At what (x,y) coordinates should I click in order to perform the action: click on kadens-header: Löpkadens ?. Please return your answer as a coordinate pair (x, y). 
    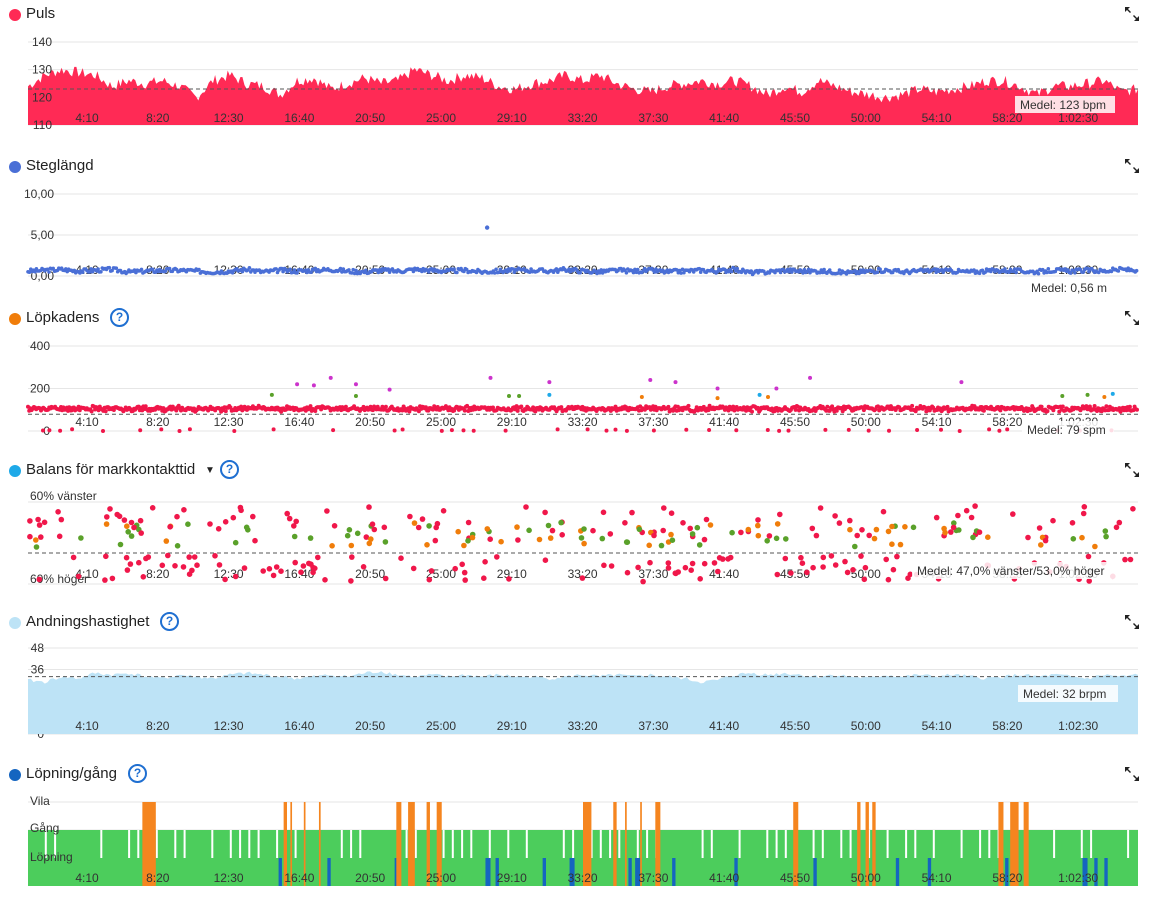
    Looking at the image, I should click on (576, 316).